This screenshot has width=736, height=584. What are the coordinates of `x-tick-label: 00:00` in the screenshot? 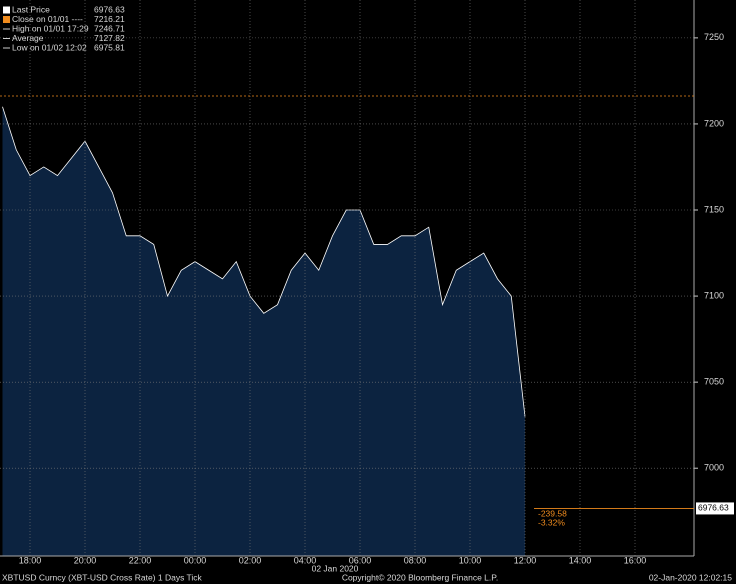 It's located at (195, 560).